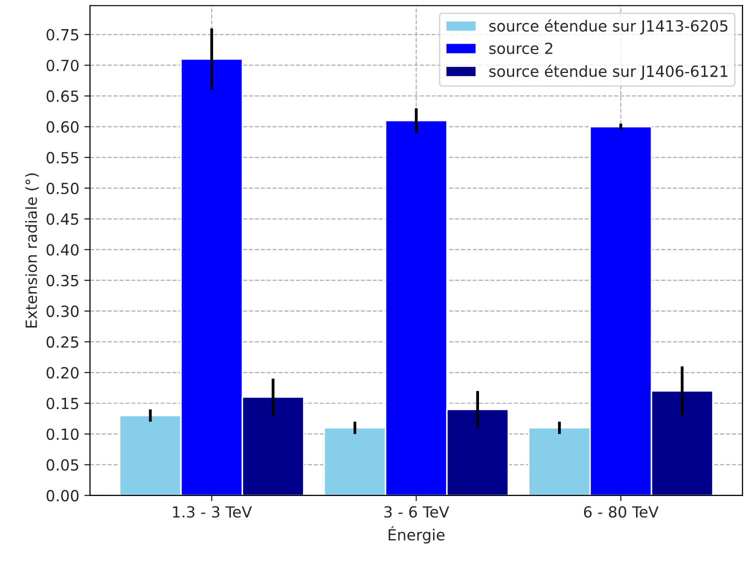  What do you see at coordinates (32, 250) in the screenshot?
I see `y-axis-title: Extension radiale (°)` at bounding box center [32, 250].